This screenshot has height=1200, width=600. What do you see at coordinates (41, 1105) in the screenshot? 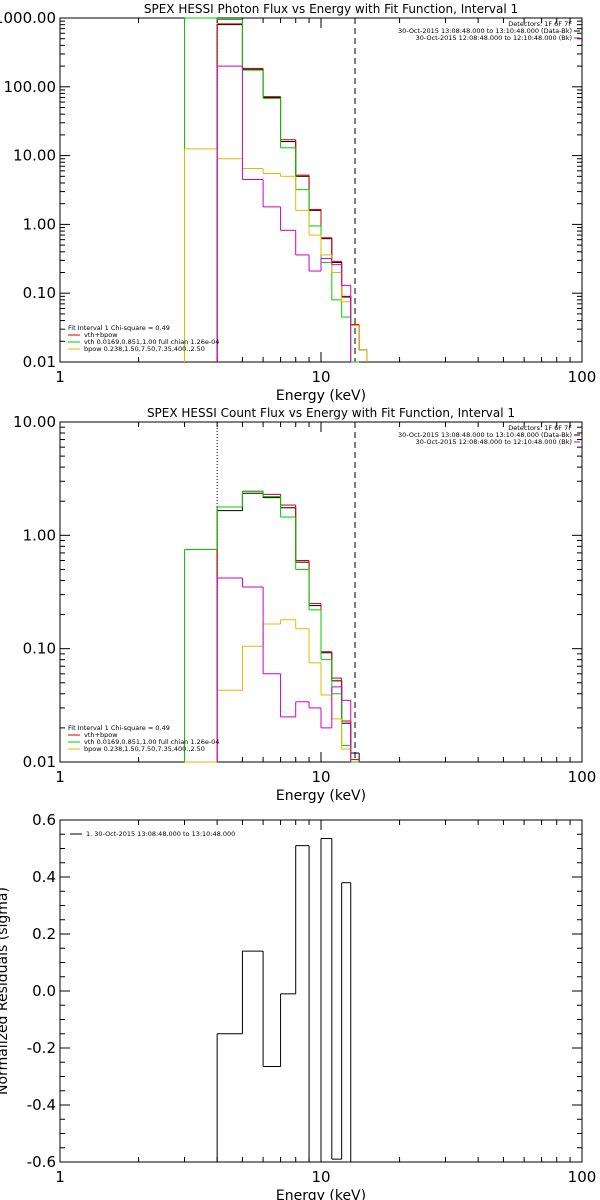
I see `y-tick-label: -0.4` at bounding box center [41, 1105].